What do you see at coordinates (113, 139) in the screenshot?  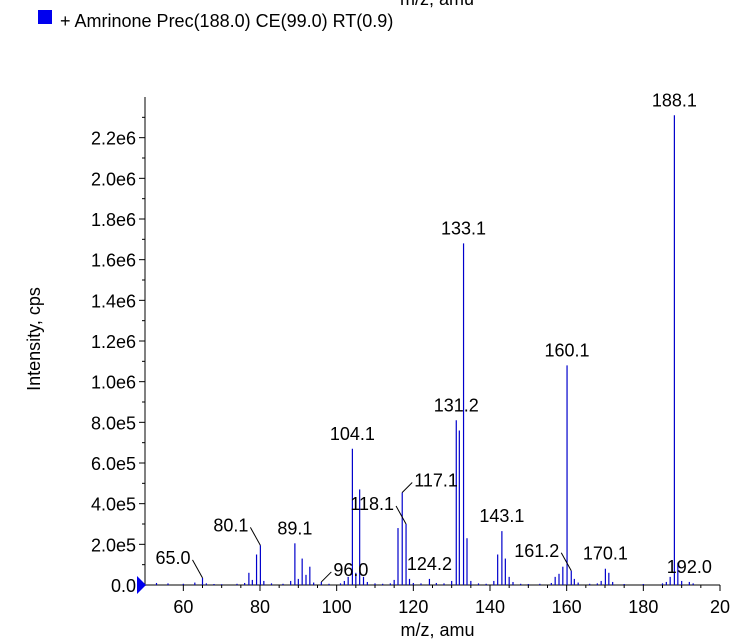 I see `y-tick-label: 2.2e6` at bounding box center [113, 139].